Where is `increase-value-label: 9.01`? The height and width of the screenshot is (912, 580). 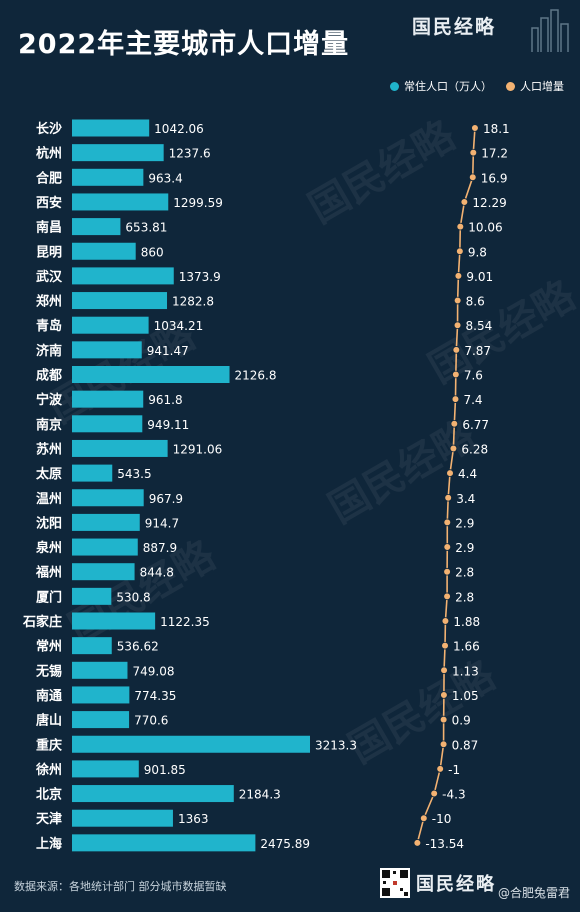 increase-value-label: 9.01 is located at coordinates (479, 277).